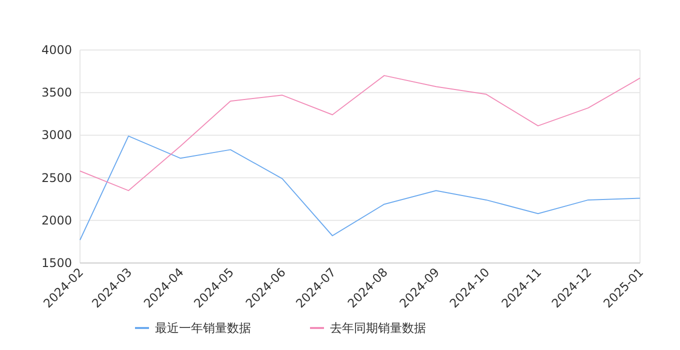 The height and width of the screenshot is (350, 680). What do you see at coordinates (56, 50) in the screenshot?
I see `y-tick-label: 4000` at bounding box center [56, 50].